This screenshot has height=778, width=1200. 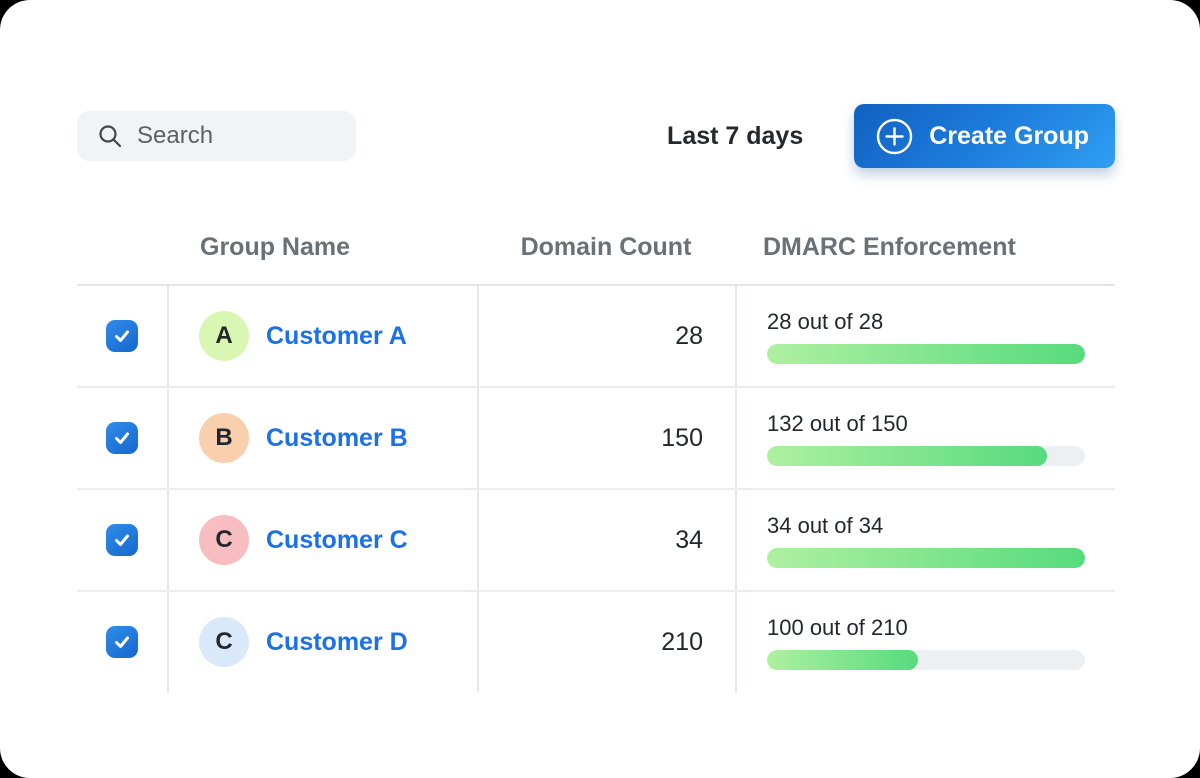 What do you see at coordinates (606, 540) in the screenshot?
I see `domain-count-cell: 34` at bounding box center [606, 540].